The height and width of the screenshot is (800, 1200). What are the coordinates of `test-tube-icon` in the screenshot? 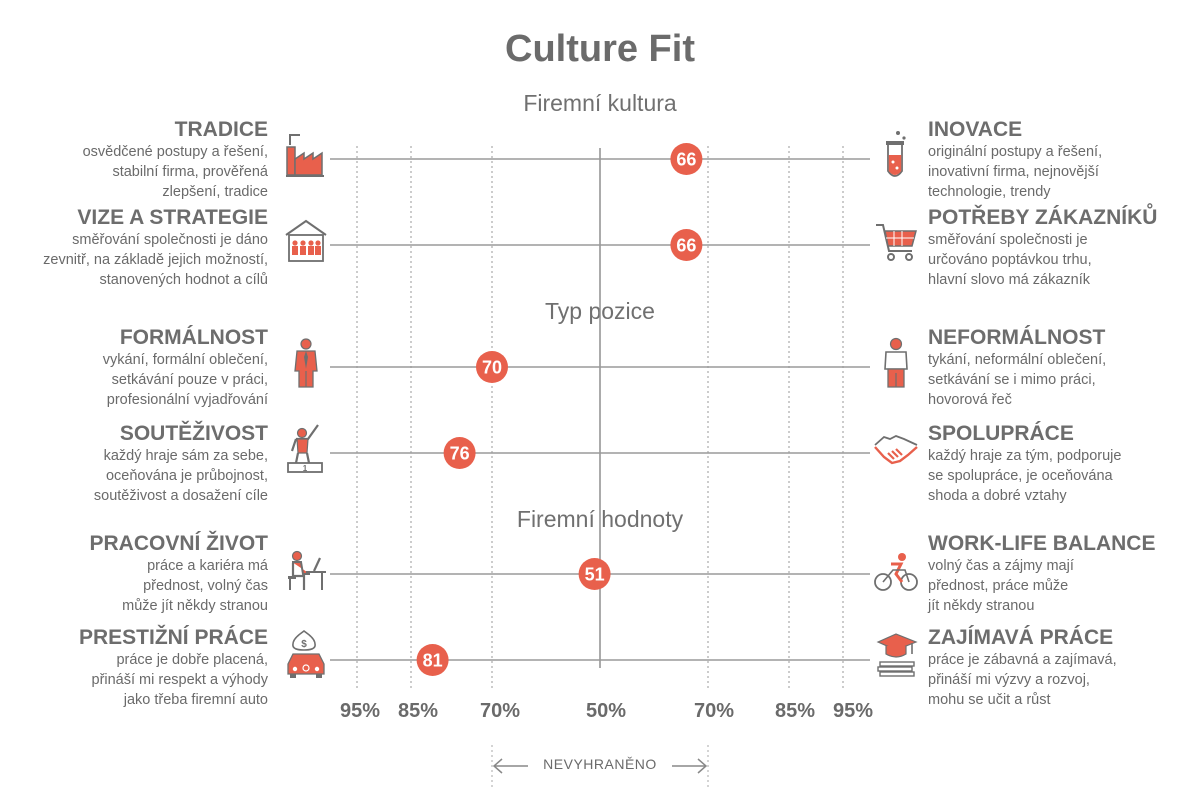 It's located at (896, 155).